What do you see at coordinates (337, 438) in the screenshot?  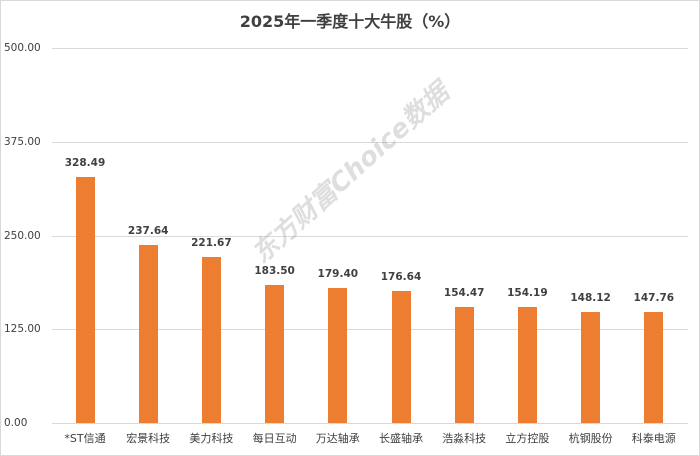 I see `x-category-label: 万达轴承` at bounding box center [337, 438].